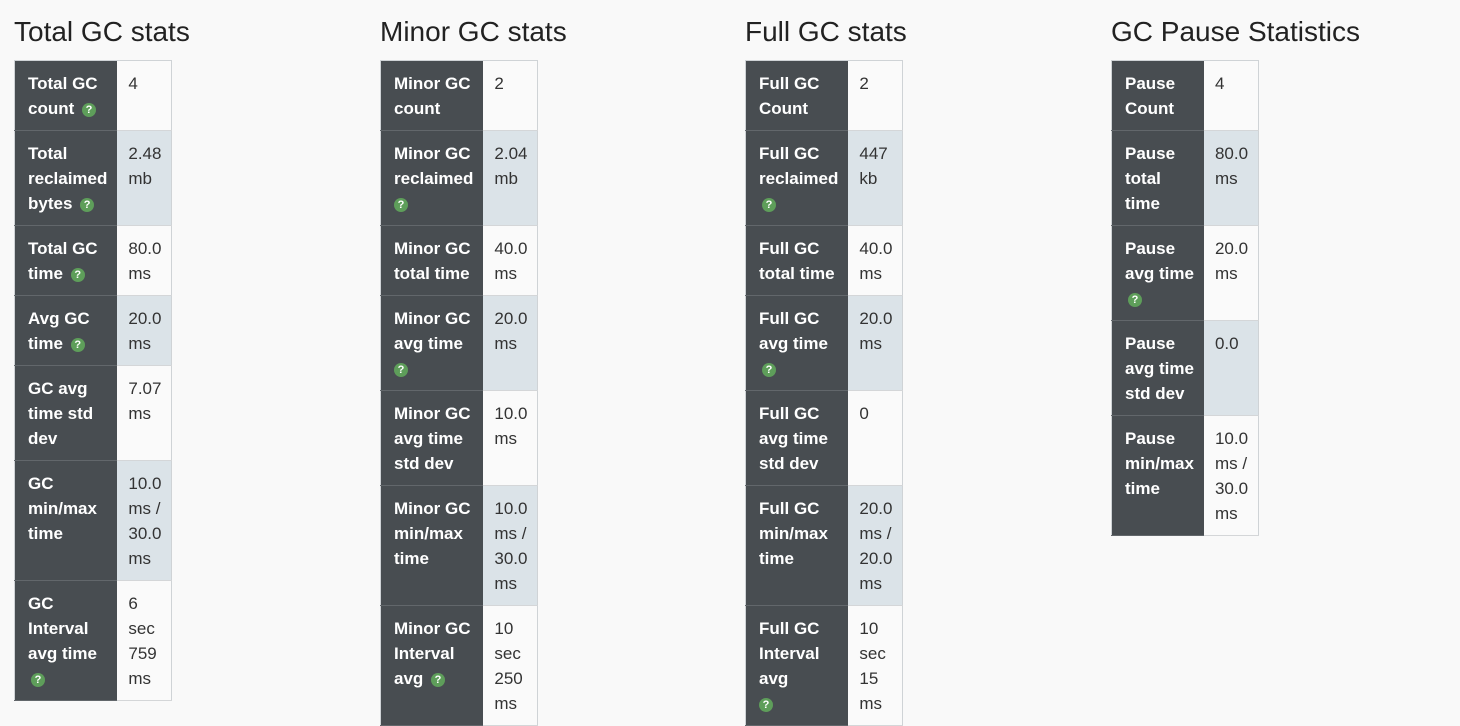 The image size is (1460, 726). I want to click on panel-title: Total GC stats, so click(102, 31).